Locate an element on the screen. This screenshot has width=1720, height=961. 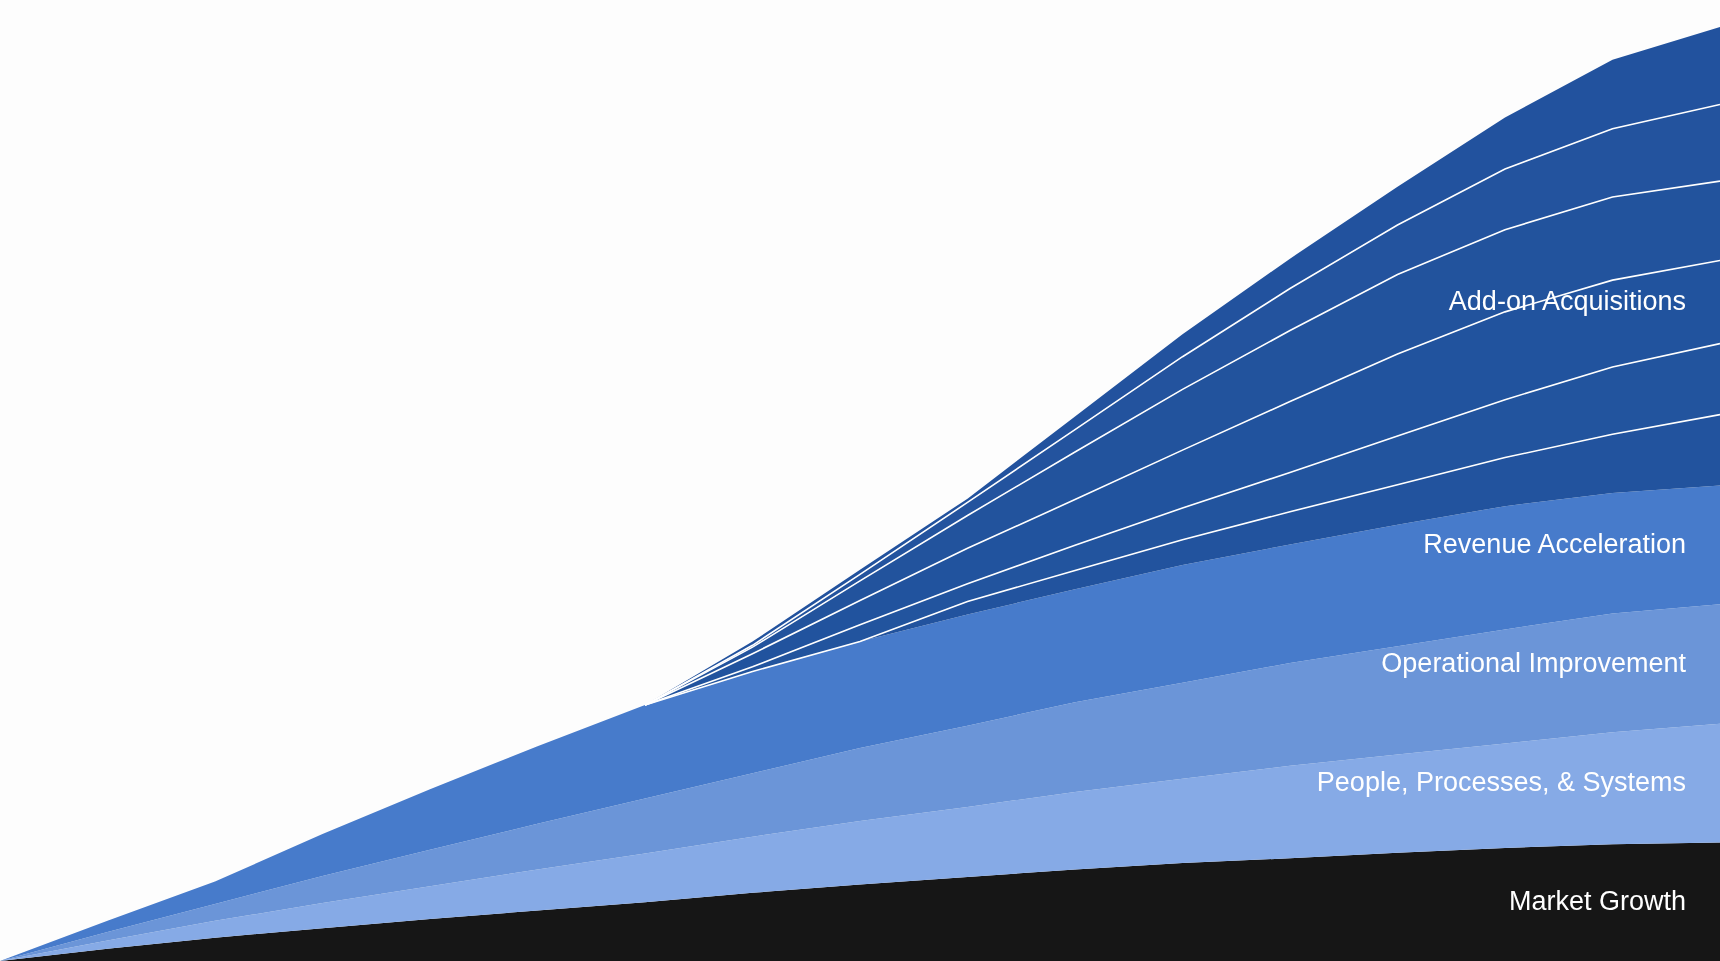
series-label: Operational Improvement is located at coordinates (1534, 662).